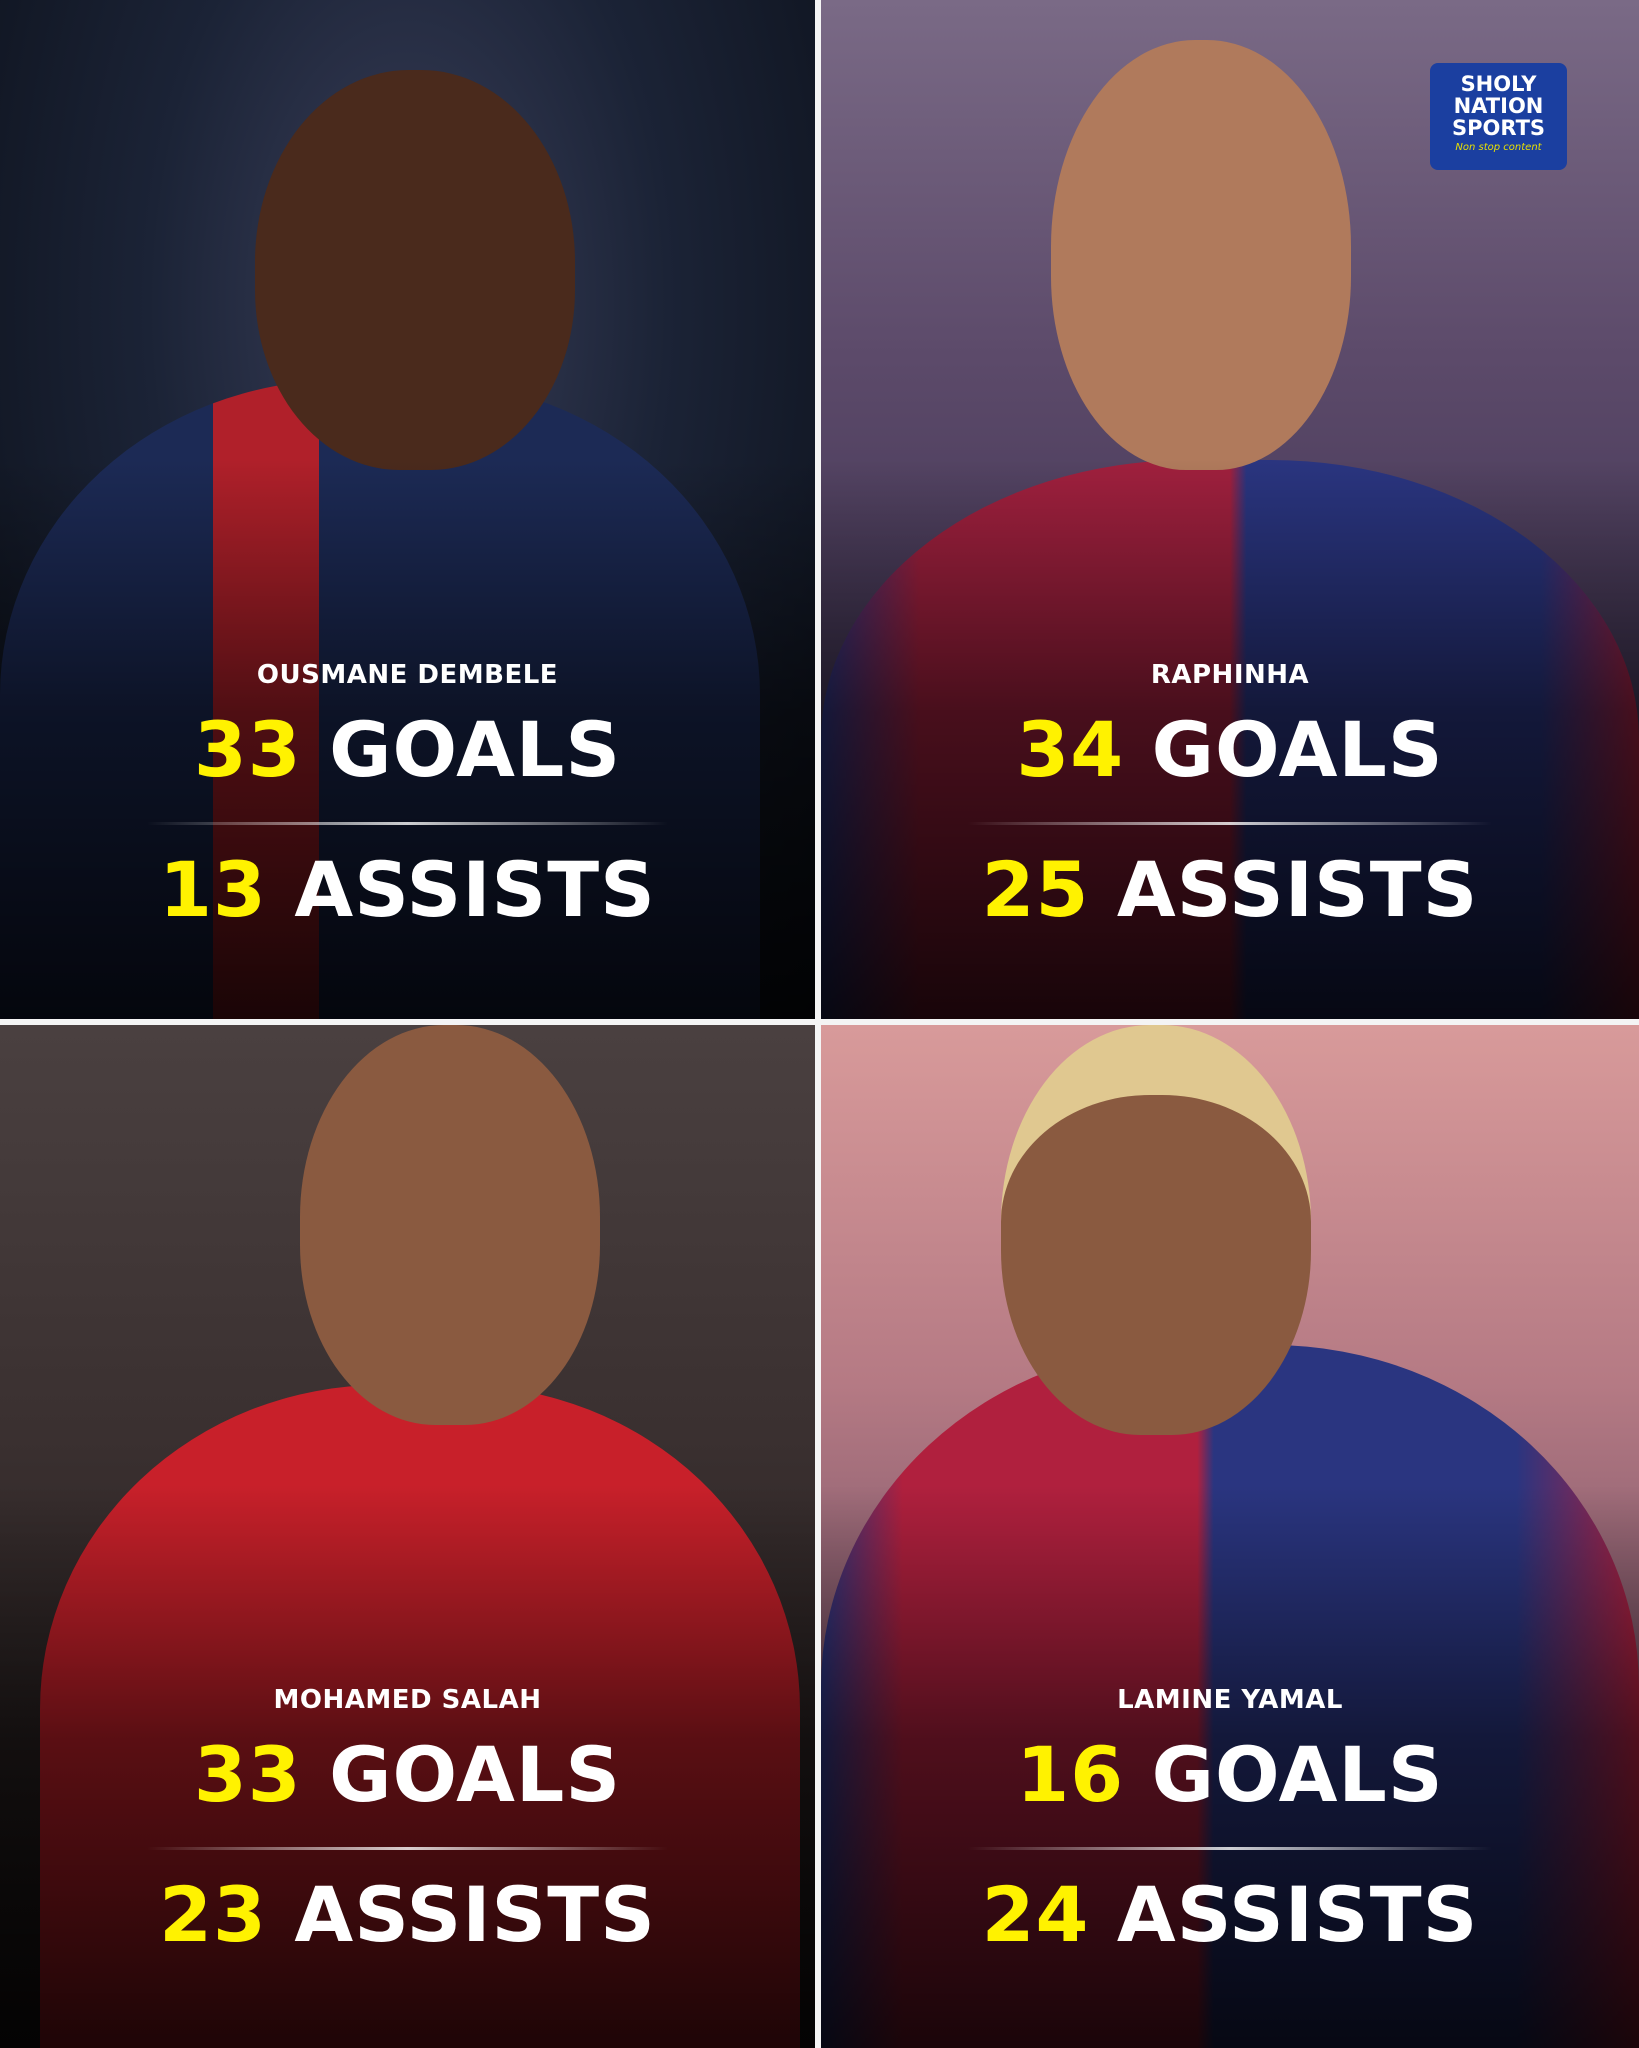 The height and width of the screenshot is (2048, 1639). What do you see at coordinates (1498, 147) in the screenshot?
I see `logo-tagline: Non stop content` at bounding box center [1498, 147].